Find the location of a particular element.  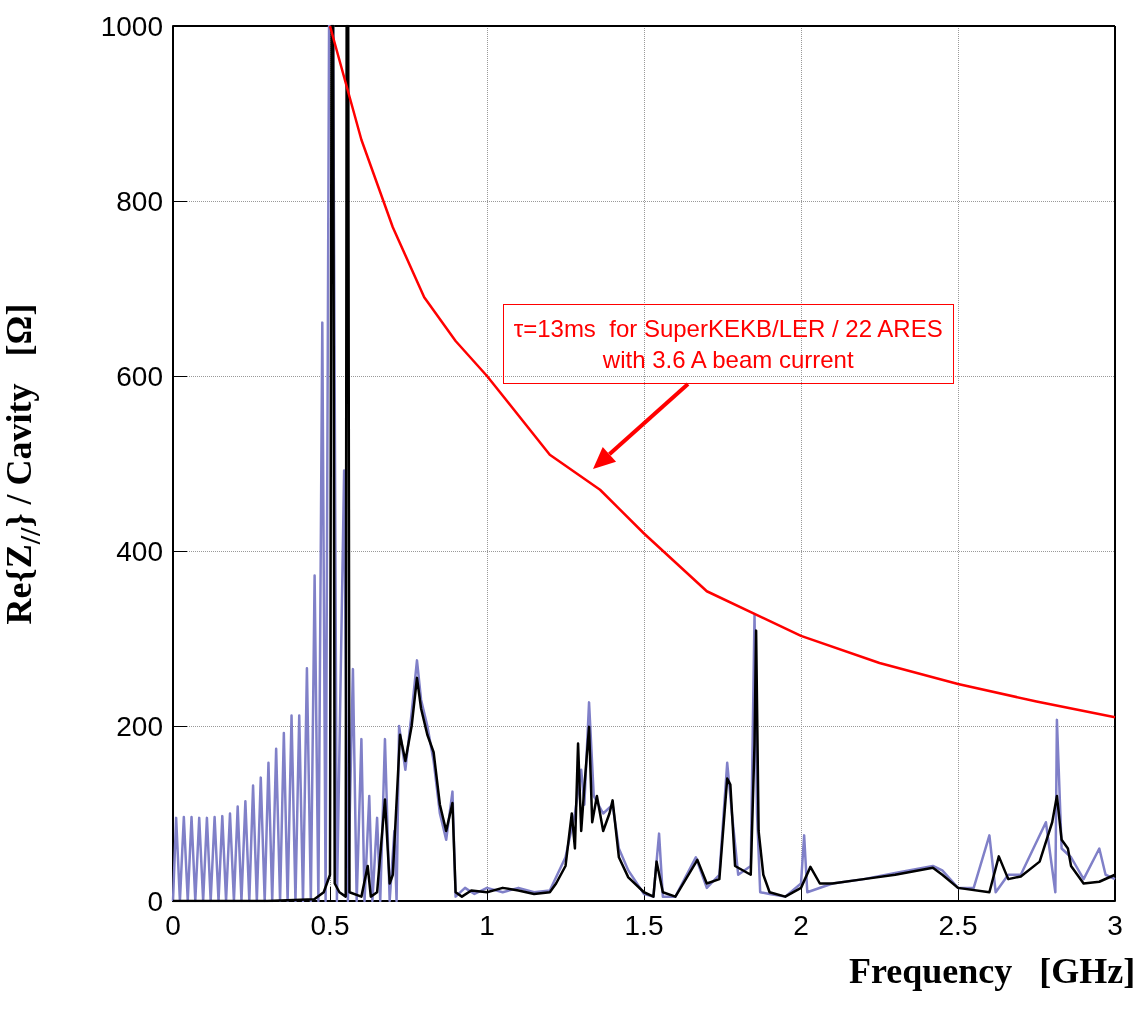

x-axis-title: Frequency [GHz] is located at coordinates (992, 971).